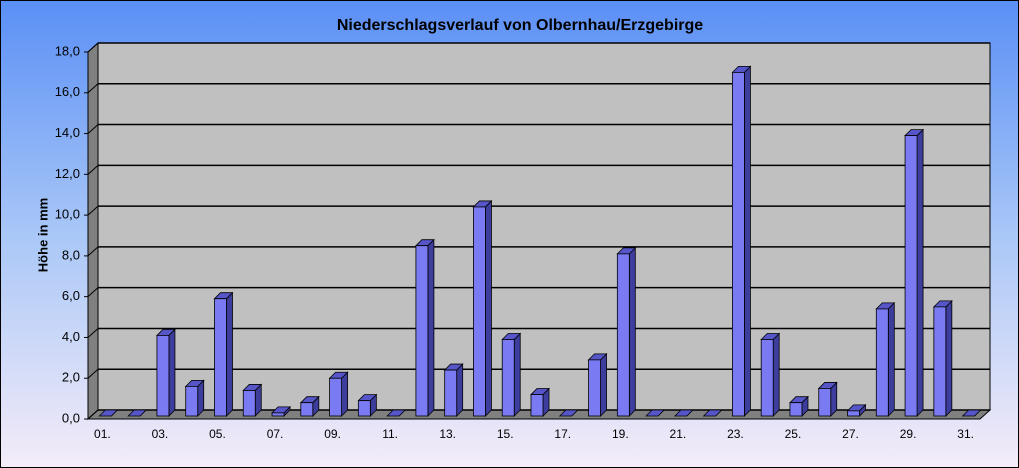 This screenshot has width=1019, height=468. Describe the element at coordinates (735, 434) in the screenshot. I see `x-tick-label: 23.` at that location.